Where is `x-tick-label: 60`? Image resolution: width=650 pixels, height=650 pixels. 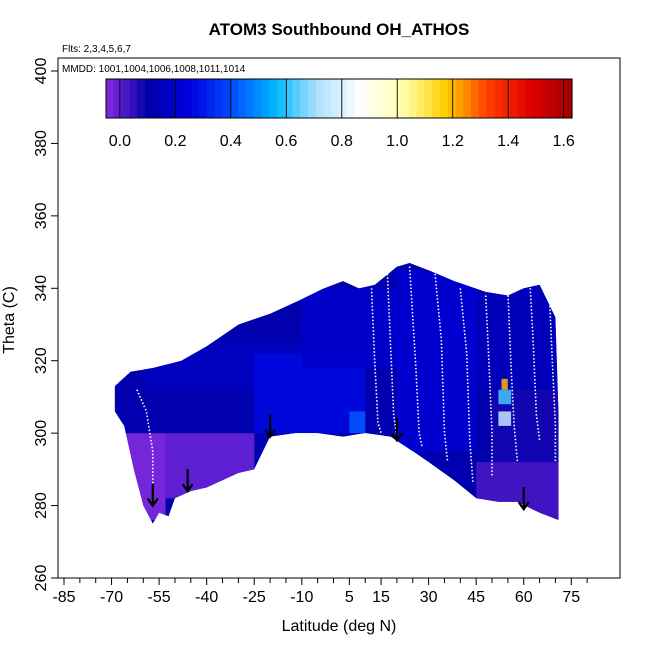
x-tick-label: 60 is located at coordinates (524, 597).